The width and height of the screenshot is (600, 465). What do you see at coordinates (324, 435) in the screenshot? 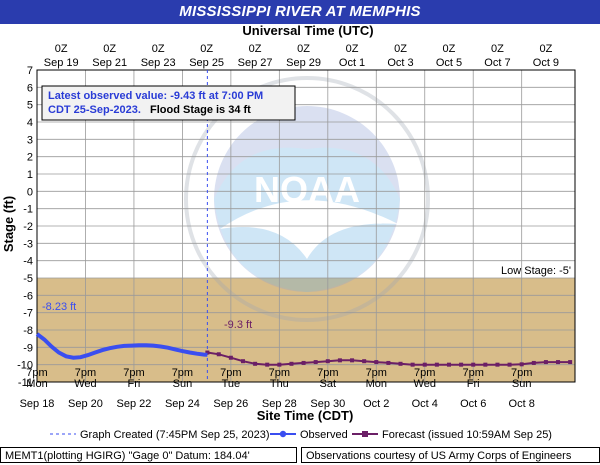
I see `legend-observed: Observed` at bounding box center [324, 435].